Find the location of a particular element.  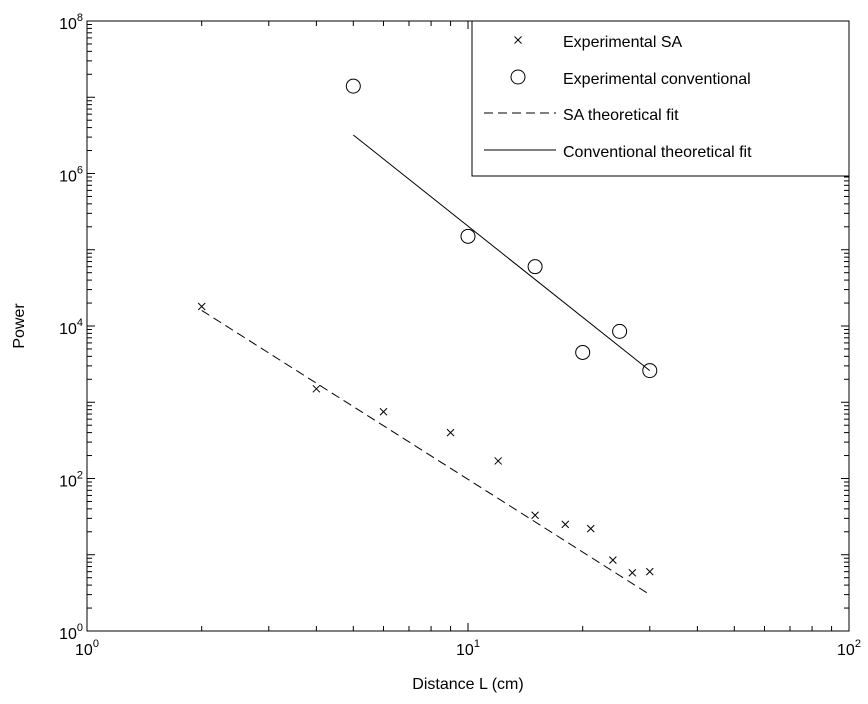

x-tick-label: 10⁰ is located at coordinates (87, 648).